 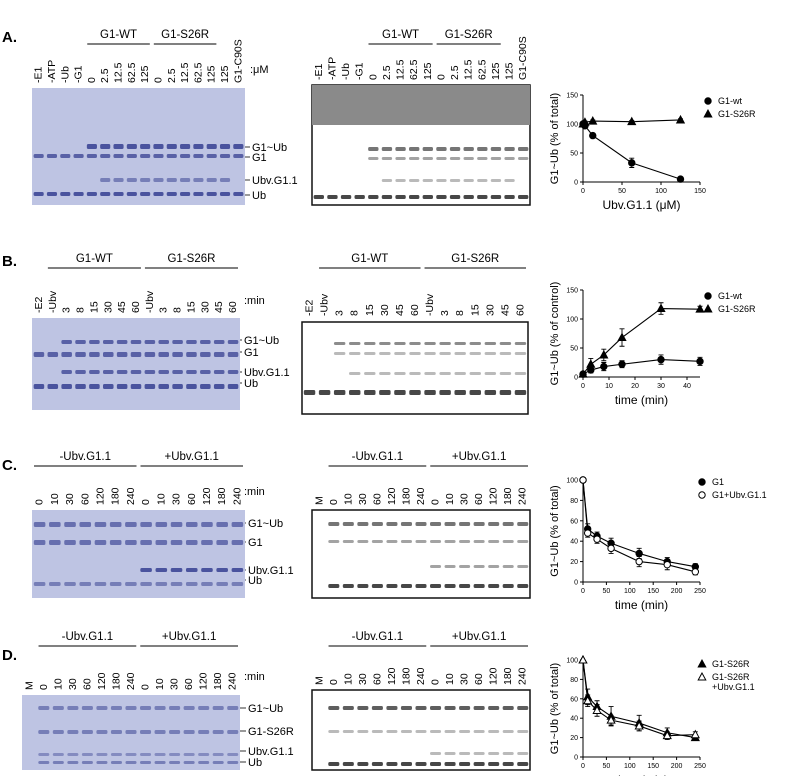 I want to click on x-tick-label: 0, so click(x=583, y=591).